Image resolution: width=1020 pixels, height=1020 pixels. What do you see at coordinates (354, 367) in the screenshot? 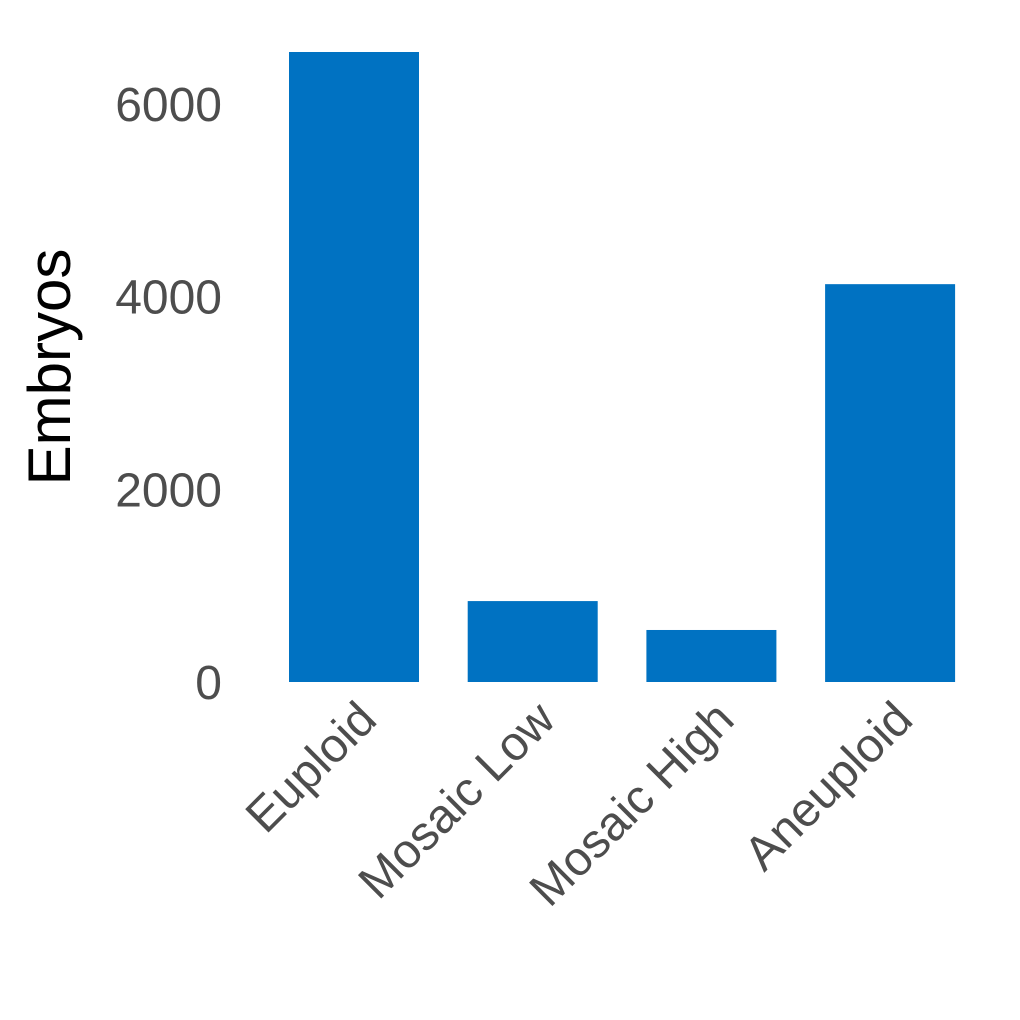
I see `bar-euploid` at bounding box center [354, 367].